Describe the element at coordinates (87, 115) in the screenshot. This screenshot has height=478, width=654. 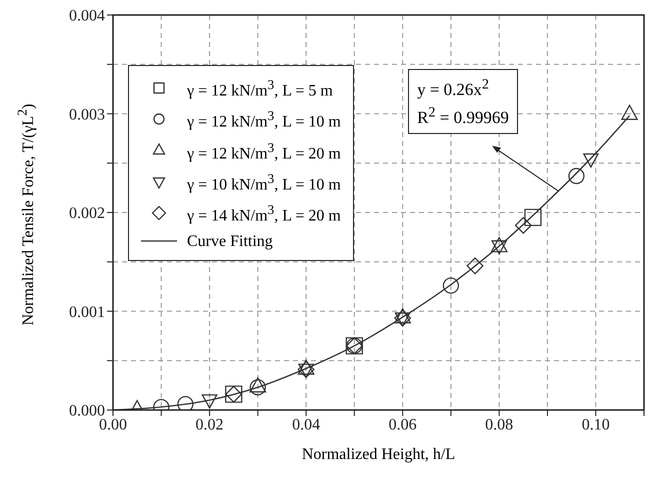
I see `y-tick-label: 0.003` at that location.